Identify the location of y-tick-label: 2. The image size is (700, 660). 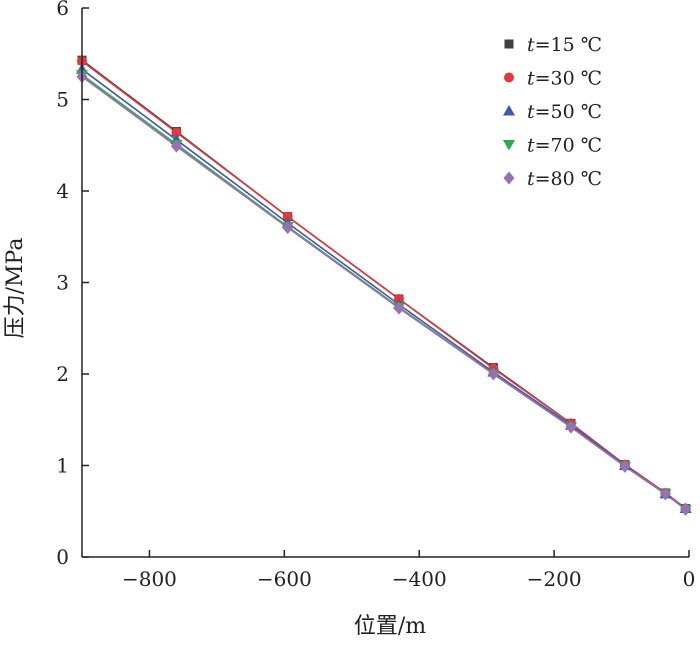
(62, 374).